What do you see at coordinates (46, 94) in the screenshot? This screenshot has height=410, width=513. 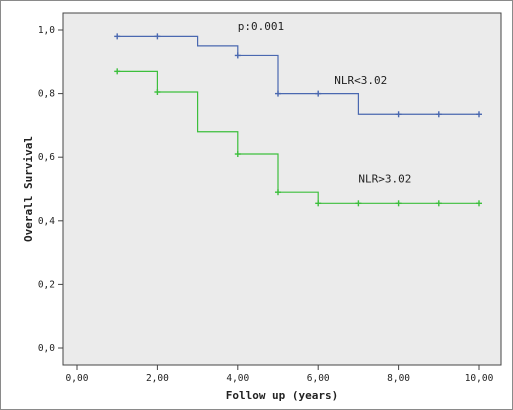 I see `y-tick-label: 0,8` at bounding box center [46, 94].